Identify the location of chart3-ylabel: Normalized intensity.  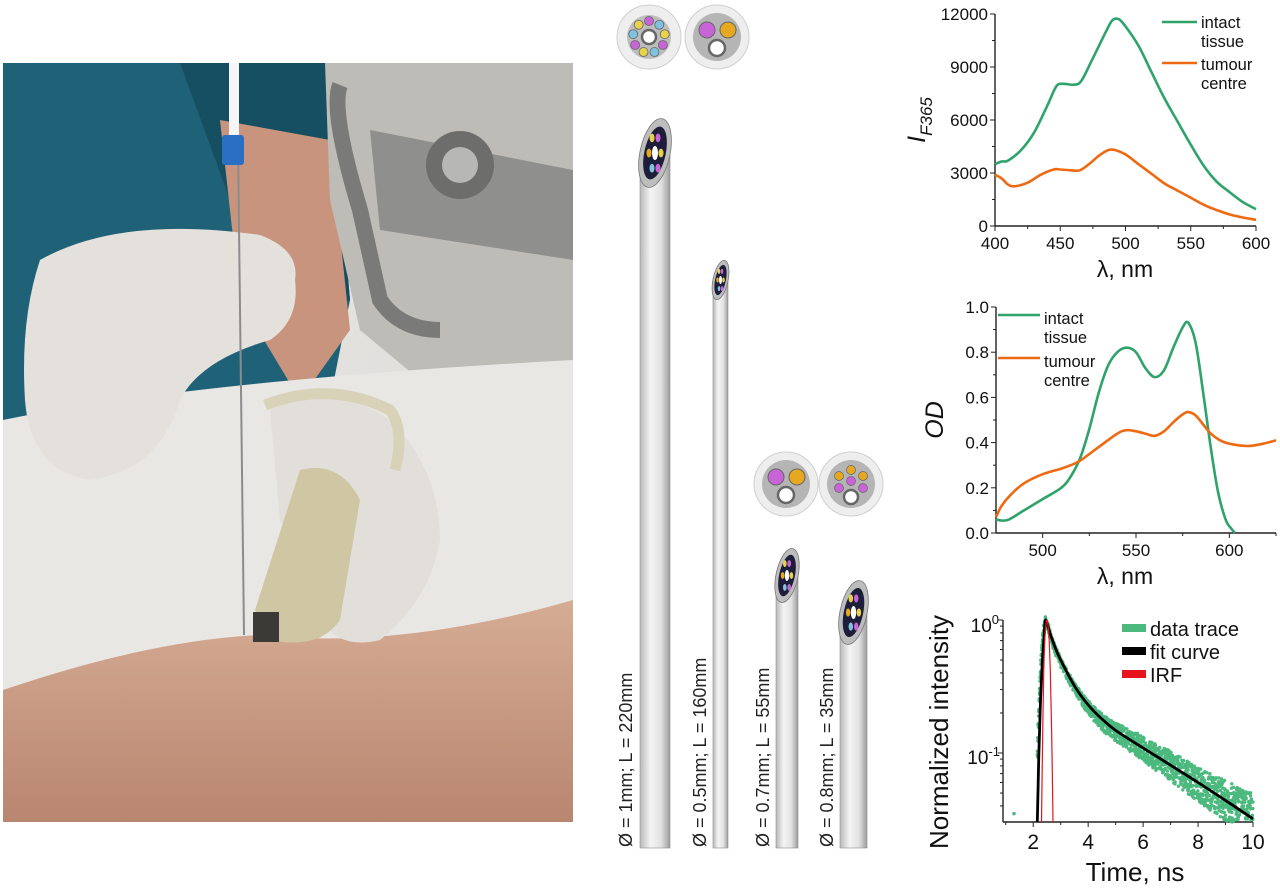
(939, 732).